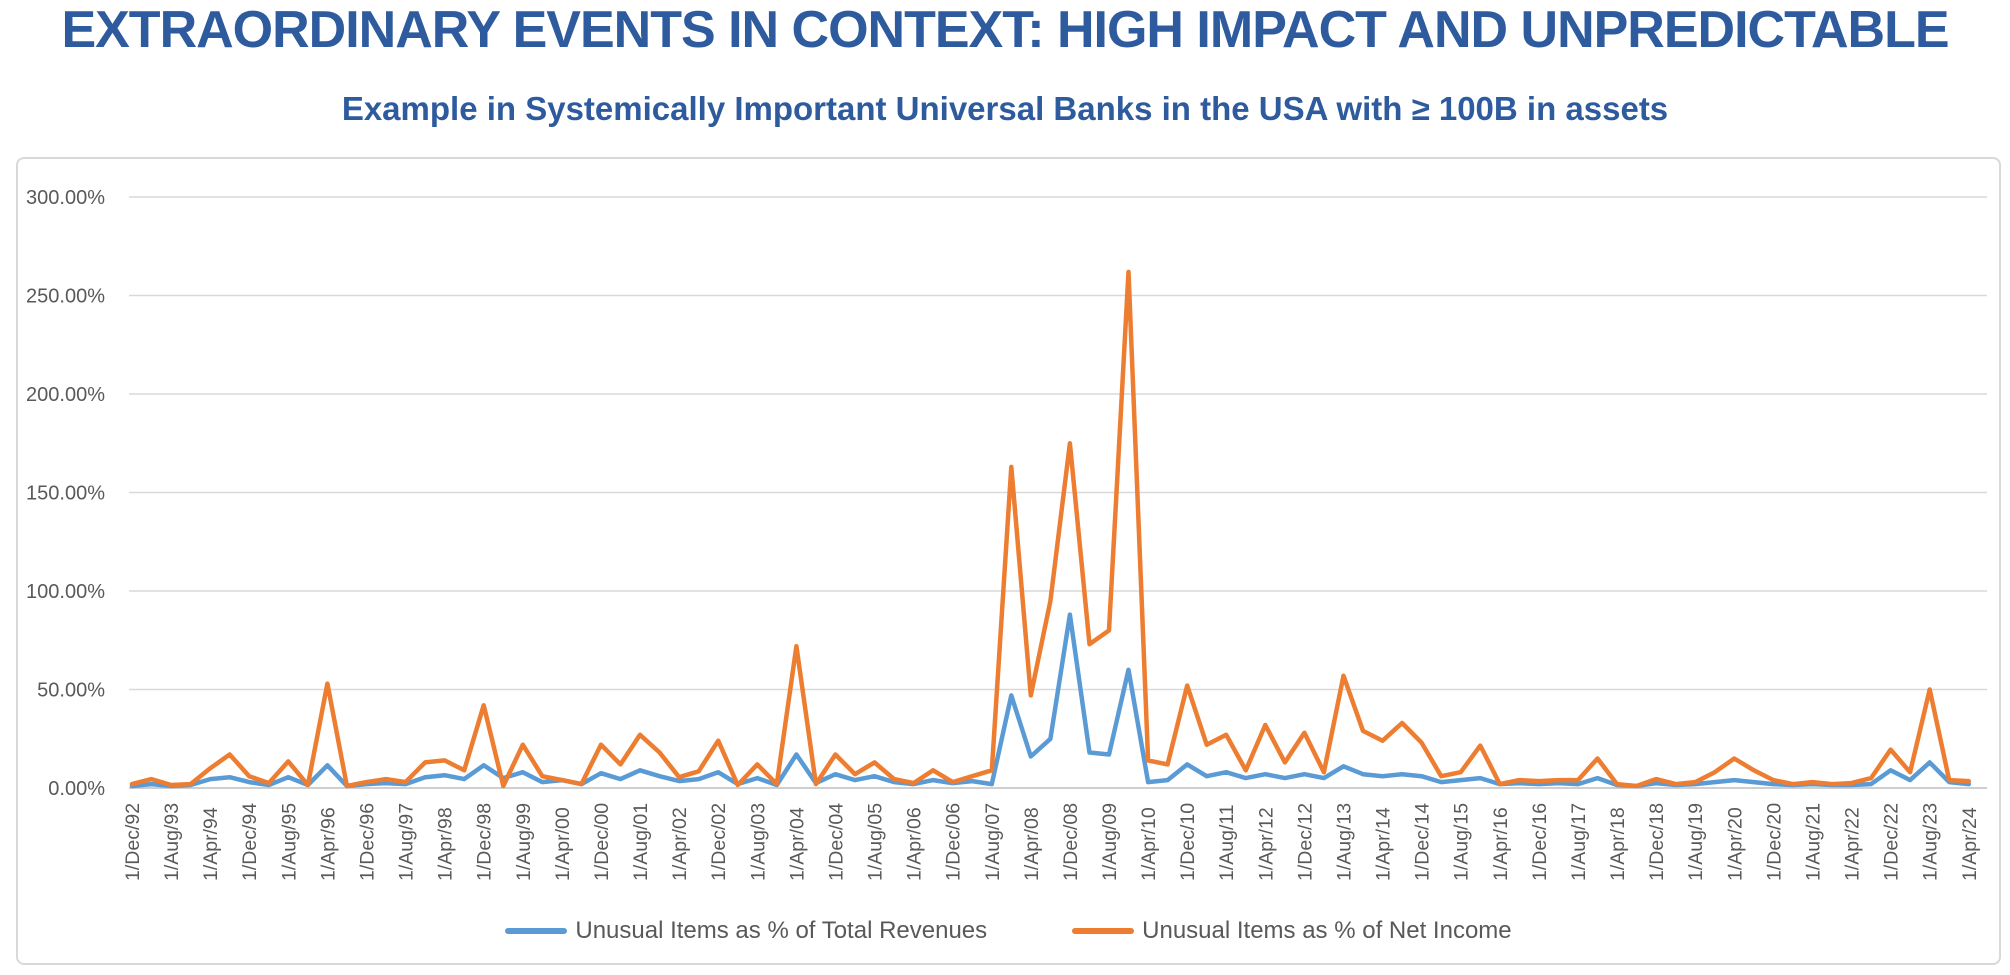 Image resolution: width=2010 pixels, height=975 pixels. What do you see at coordinates (328, 844) in the screenshot?
I see `x-tick-label: 1/Apr/96` at bounding box center [328, 844].